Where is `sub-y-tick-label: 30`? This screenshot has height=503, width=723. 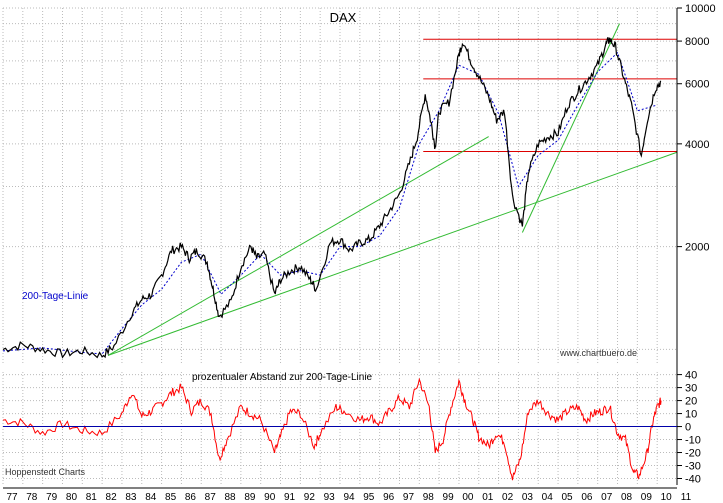
sub-y-tick-label: 30 is located at coordinates (691, 389).